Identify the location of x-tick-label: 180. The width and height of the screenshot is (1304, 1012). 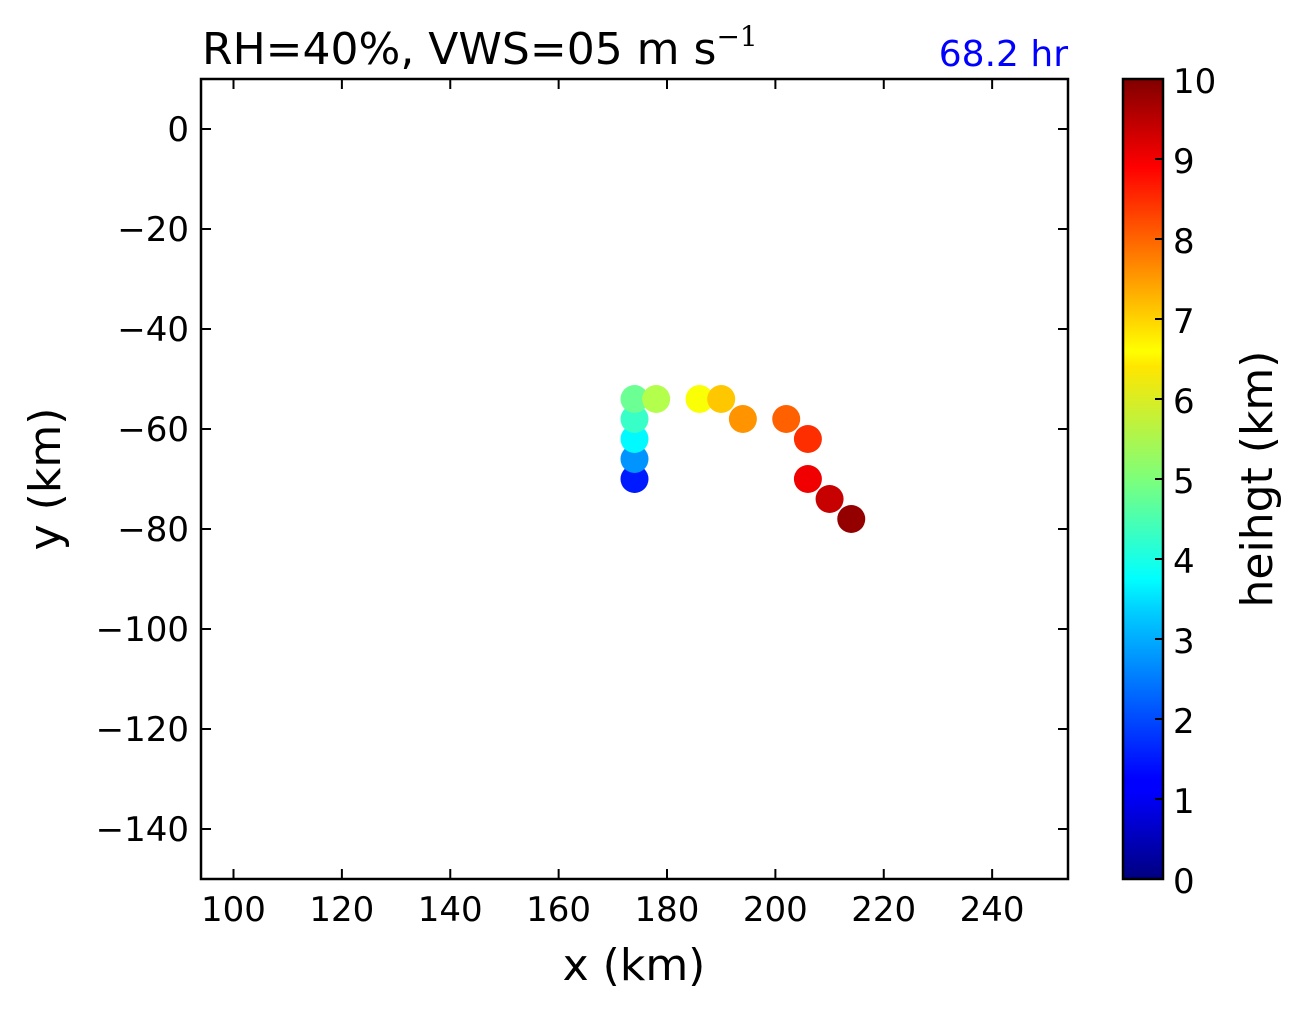
(667, 910).